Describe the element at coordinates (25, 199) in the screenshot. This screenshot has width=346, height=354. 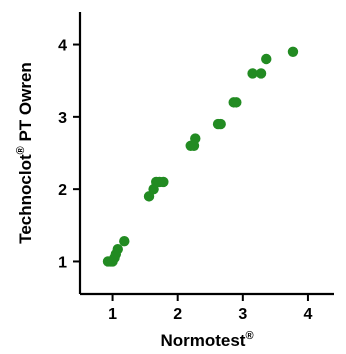
I see `y-axis-title-text: Technoclot` at that location.